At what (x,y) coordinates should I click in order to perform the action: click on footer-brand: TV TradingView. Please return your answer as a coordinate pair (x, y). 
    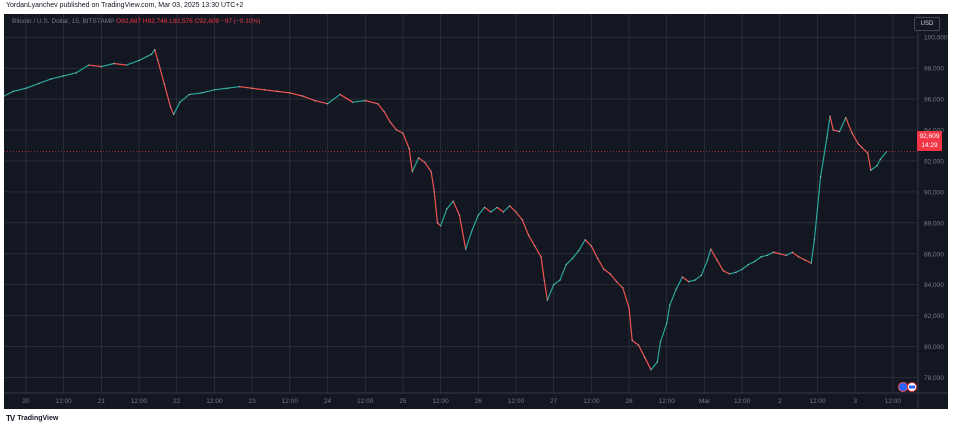
    Looking at the image, I should click on (32, 418).